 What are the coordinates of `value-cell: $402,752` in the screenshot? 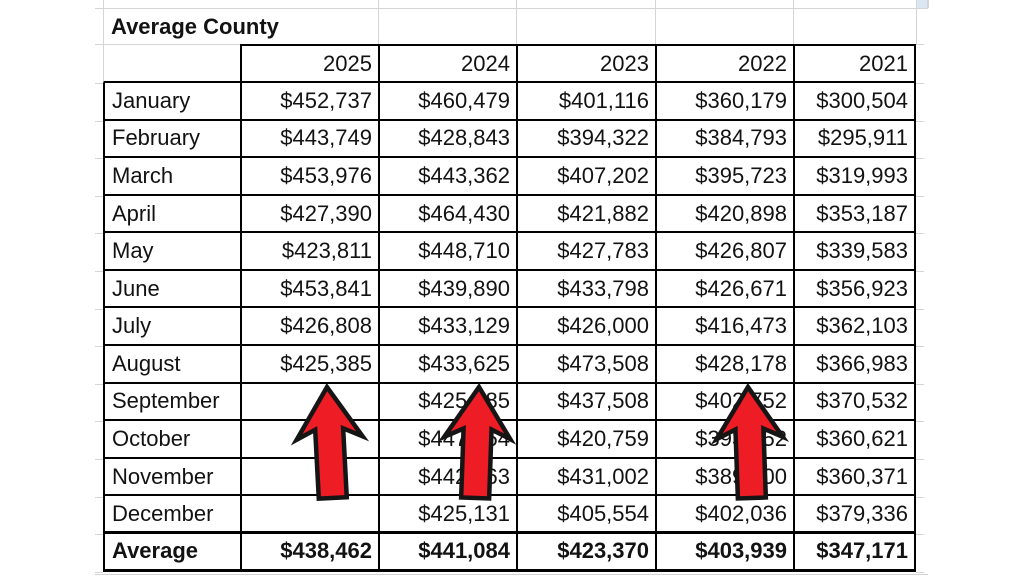 It's located at (724, 402).